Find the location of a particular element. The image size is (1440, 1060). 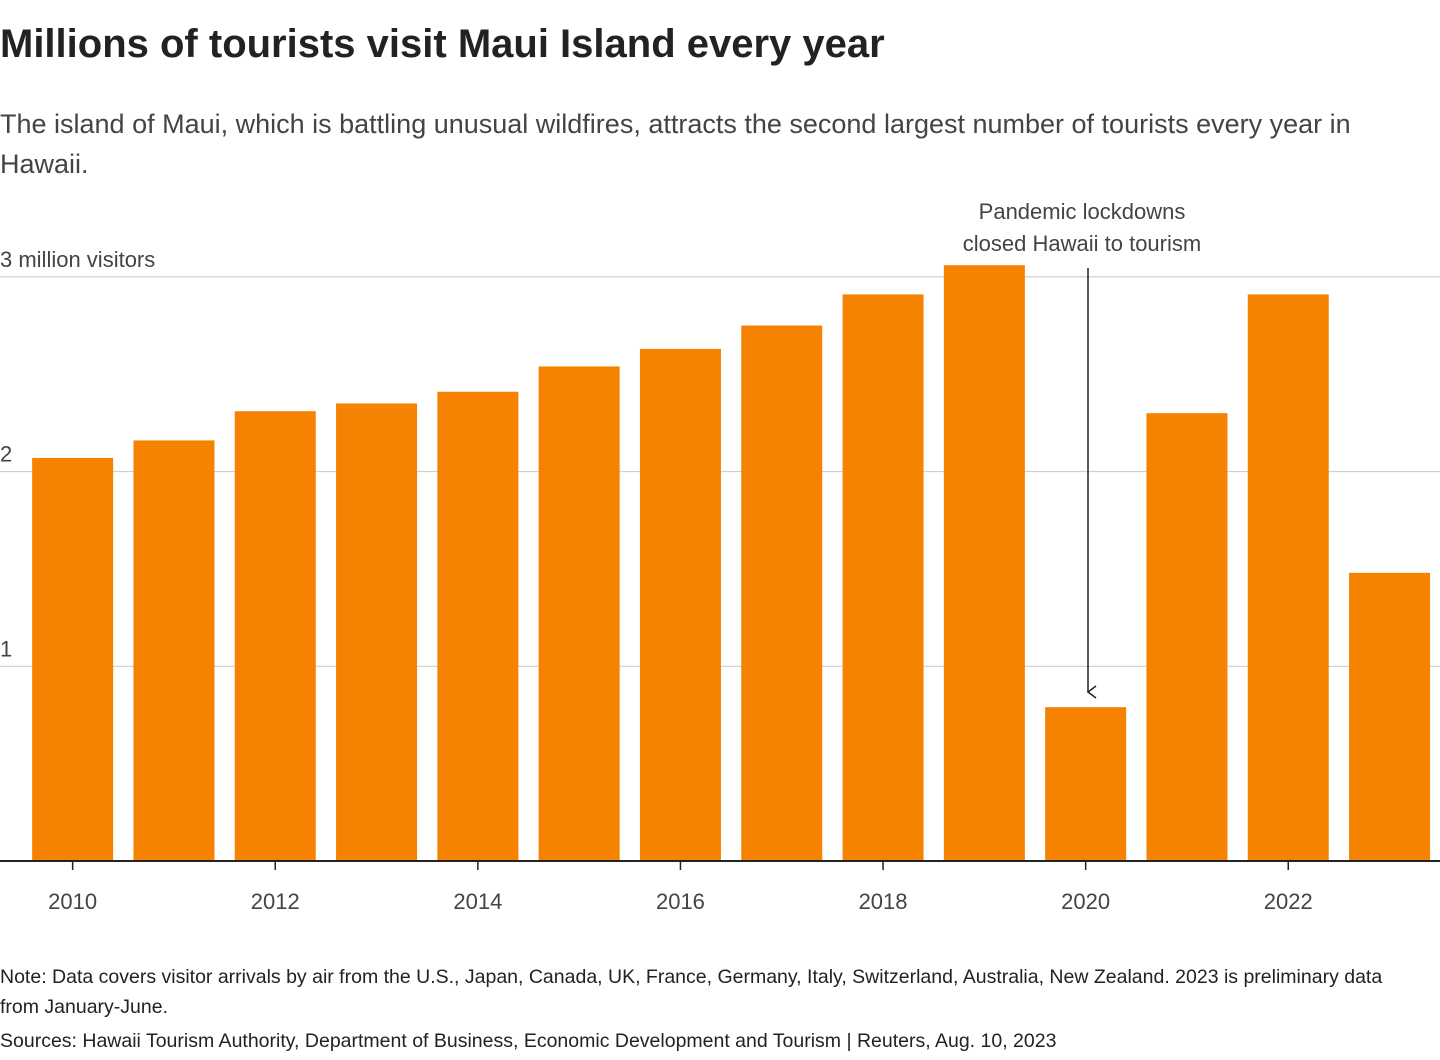

x-tick-label: 2010 is located at coordinates (72, 901).